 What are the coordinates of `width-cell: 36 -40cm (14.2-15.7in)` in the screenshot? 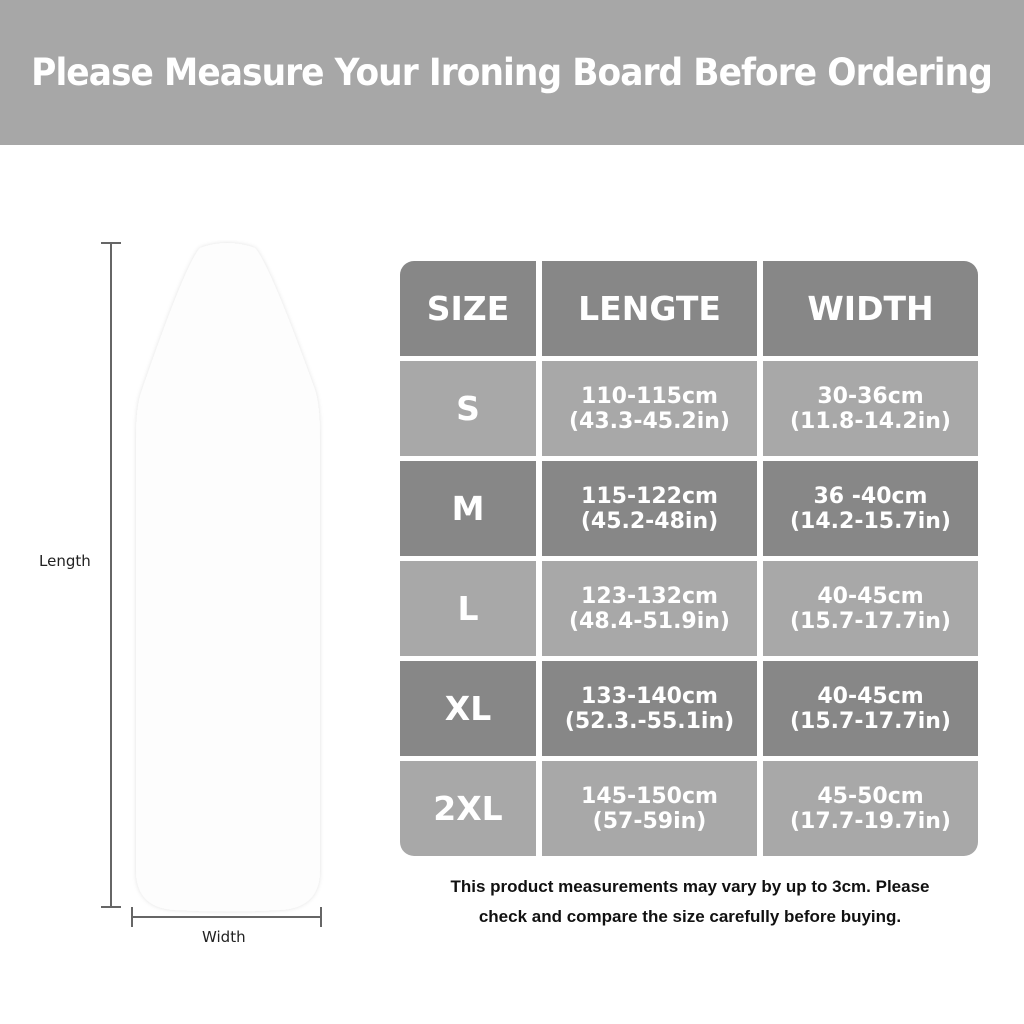 It's located at (870, 508).